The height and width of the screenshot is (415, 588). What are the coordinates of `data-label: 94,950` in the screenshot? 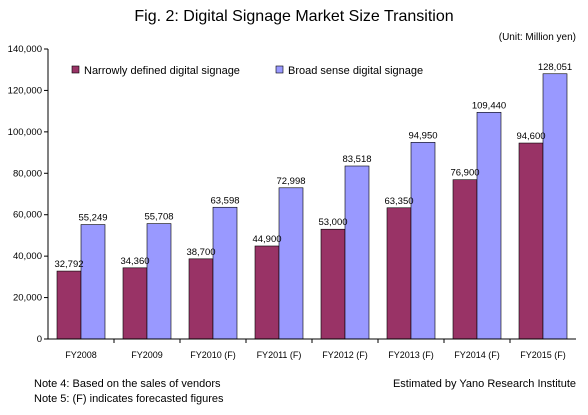 It's located at (422, 135).